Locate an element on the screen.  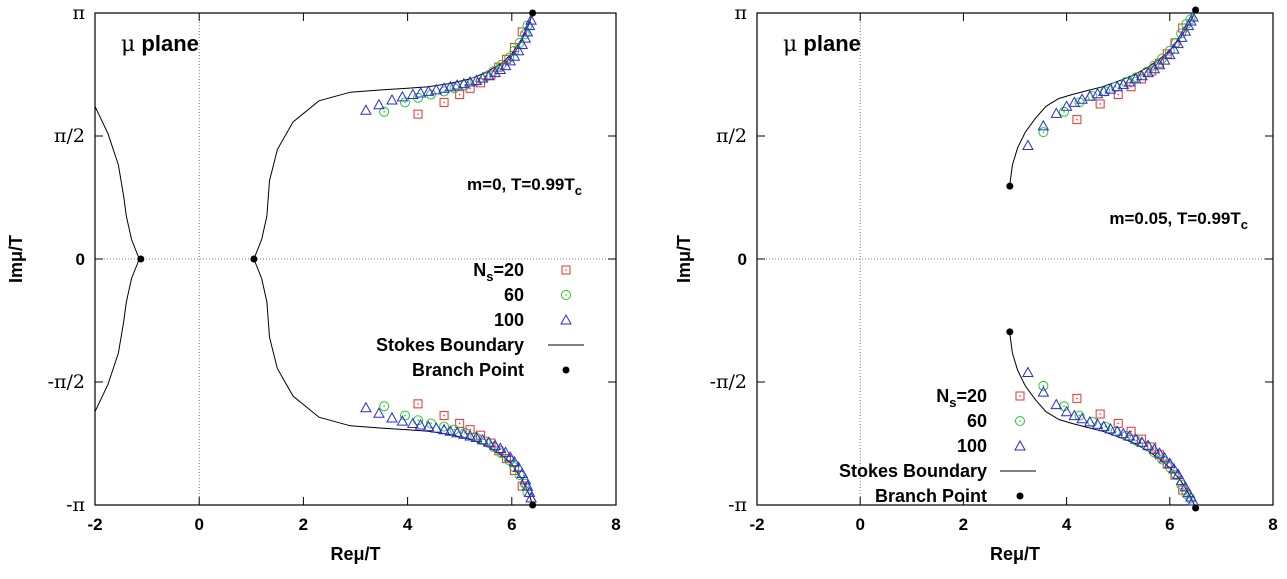
stokes-boundary-curve is located at coordinates (110, 357).